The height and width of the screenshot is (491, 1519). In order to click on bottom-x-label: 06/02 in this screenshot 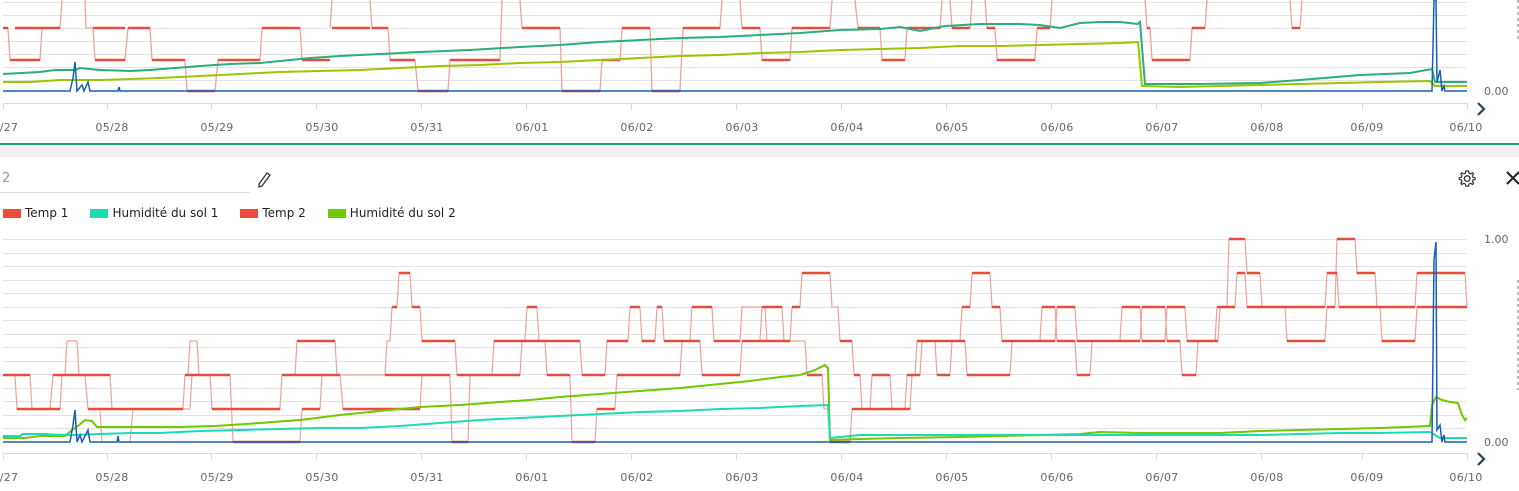, I will do `click(637, 477)`.